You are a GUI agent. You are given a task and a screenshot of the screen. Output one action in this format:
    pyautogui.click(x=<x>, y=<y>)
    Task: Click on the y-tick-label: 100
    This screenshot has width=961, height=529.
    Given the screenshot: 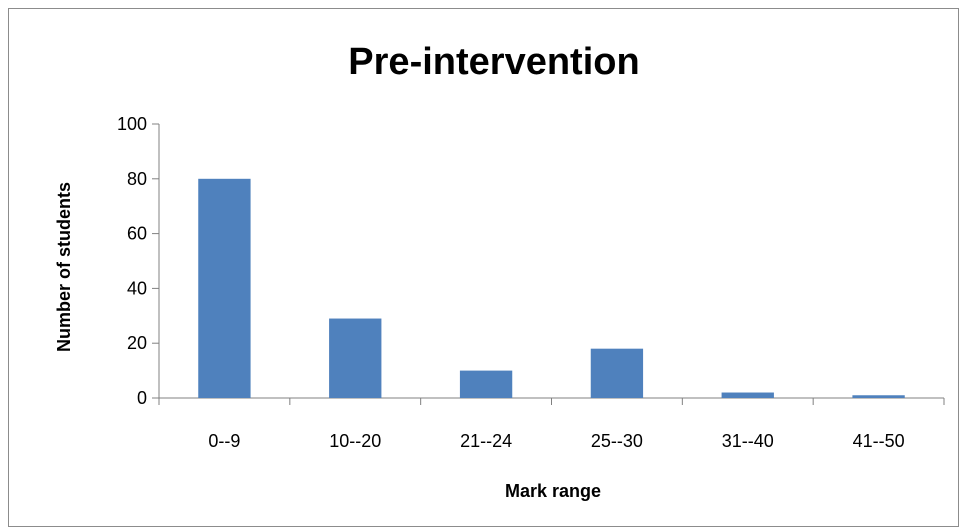 What is the action you would take?
    pyautogui.click(x=132, y=124)
    